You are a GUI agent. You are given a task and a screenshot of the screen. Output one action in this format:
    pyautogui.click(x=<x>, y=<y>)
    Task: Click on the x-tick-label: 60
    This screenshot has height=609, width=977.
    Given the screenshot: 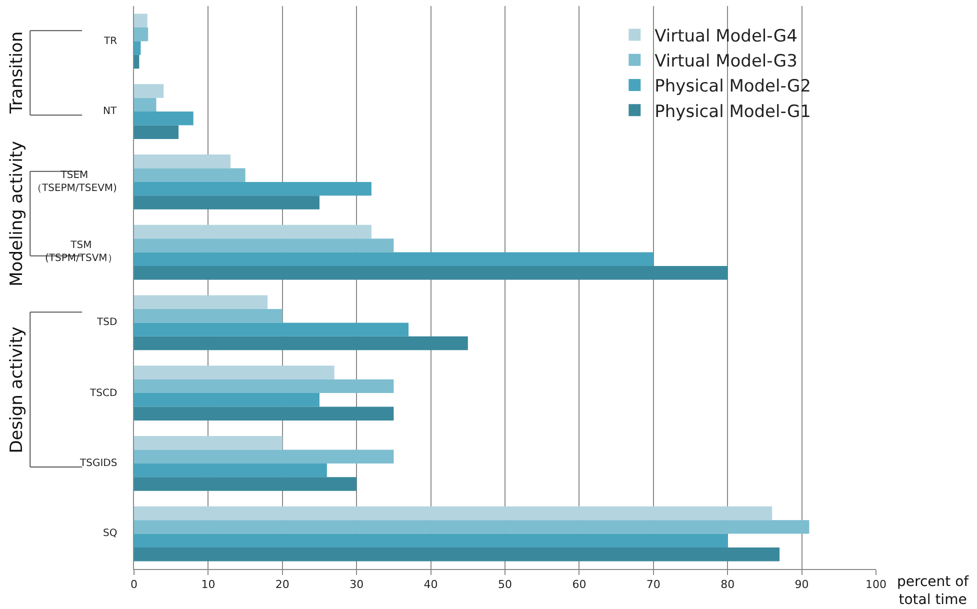 What is the action you would take?
    pyautogui.click(x=579, y=585)
    